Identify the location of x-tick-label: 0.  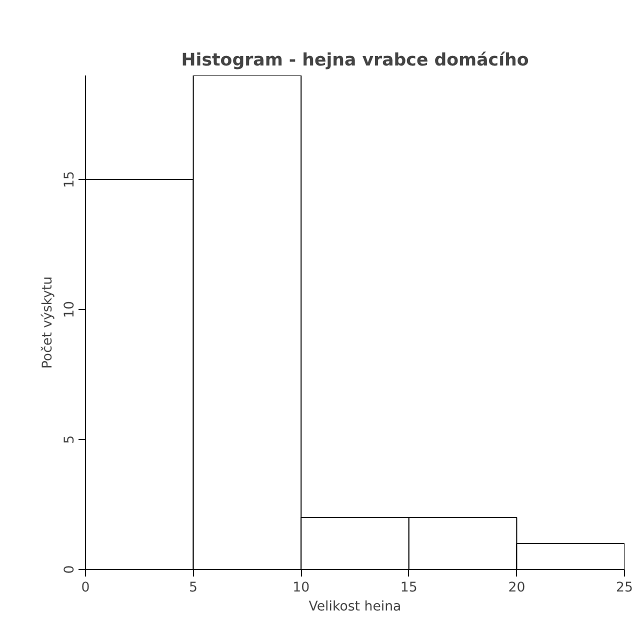
(85, 588).